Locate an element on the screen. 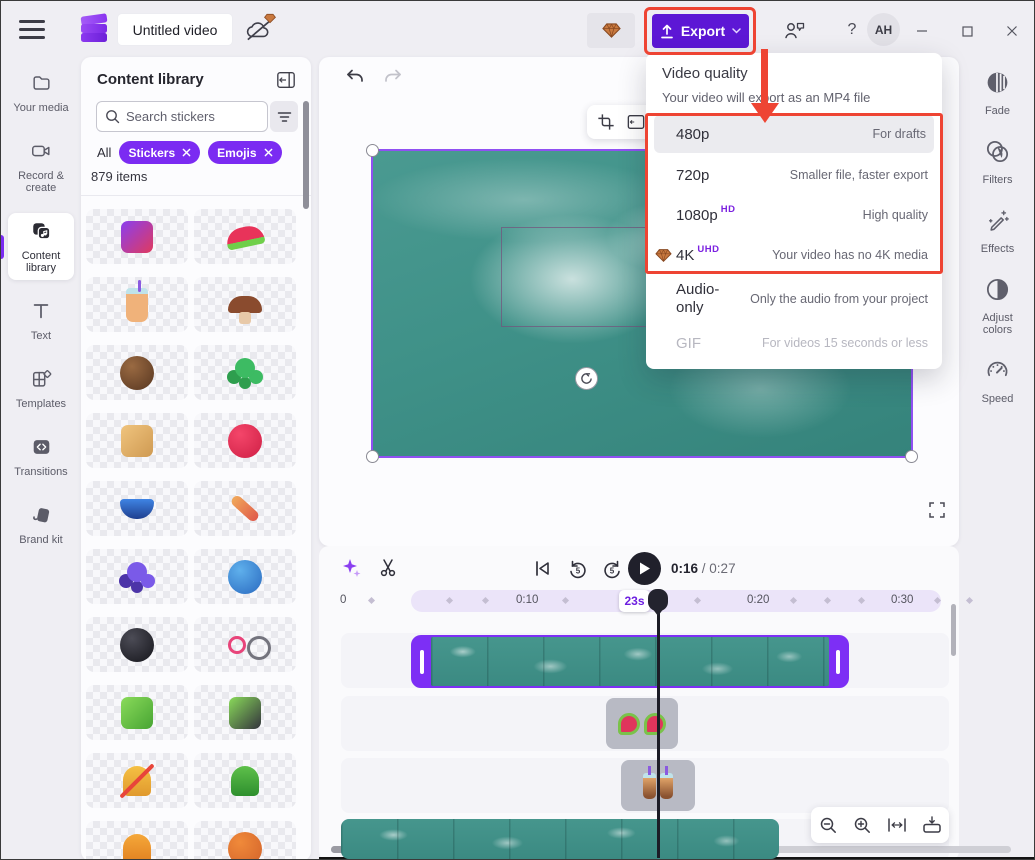 The height and width of the screenshot is (860, 1035). play-button is located at coordinates (644, 568).